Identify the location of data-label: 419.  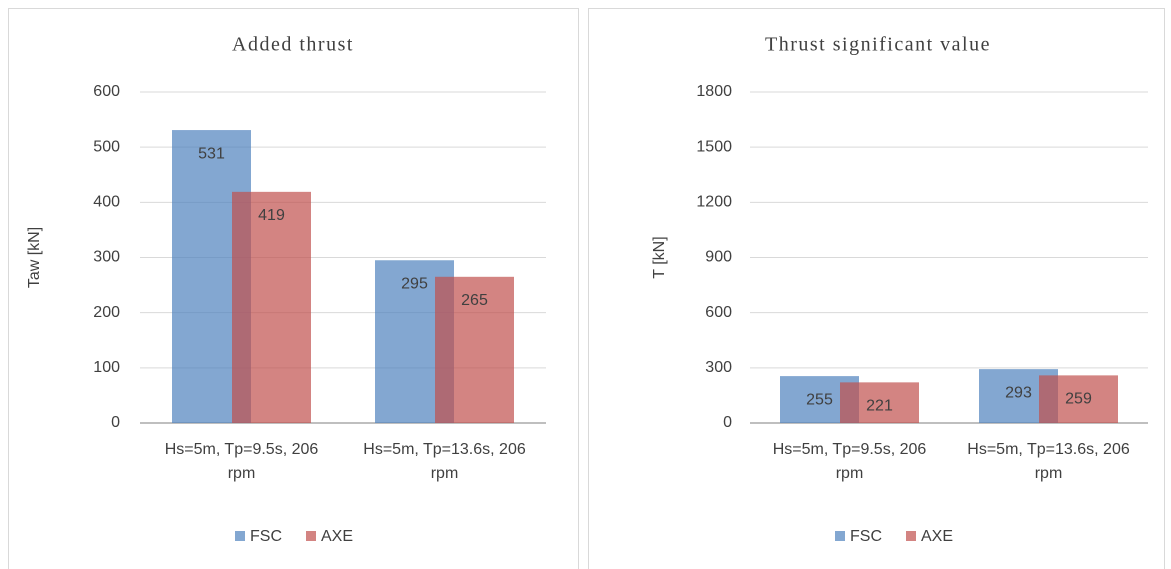
(271, 215).